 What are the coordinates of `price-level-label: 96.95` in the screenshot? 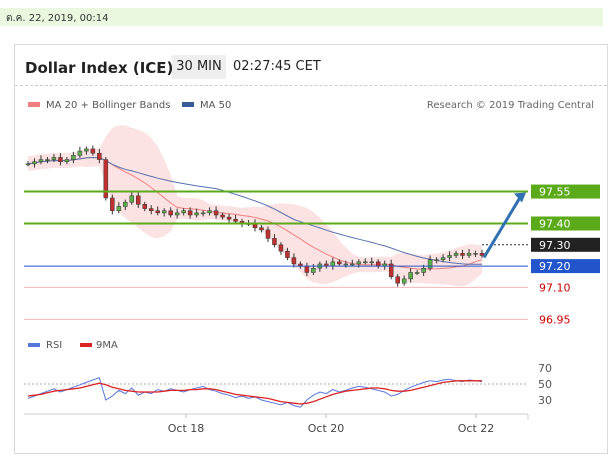 It's located at (555, 319).